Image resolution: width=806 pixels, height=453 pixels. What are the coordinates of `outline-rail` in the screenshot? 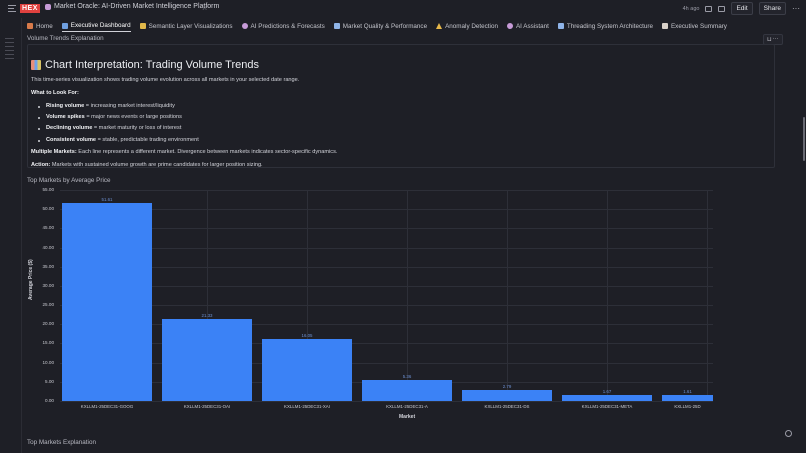 It's located at (11, 235).